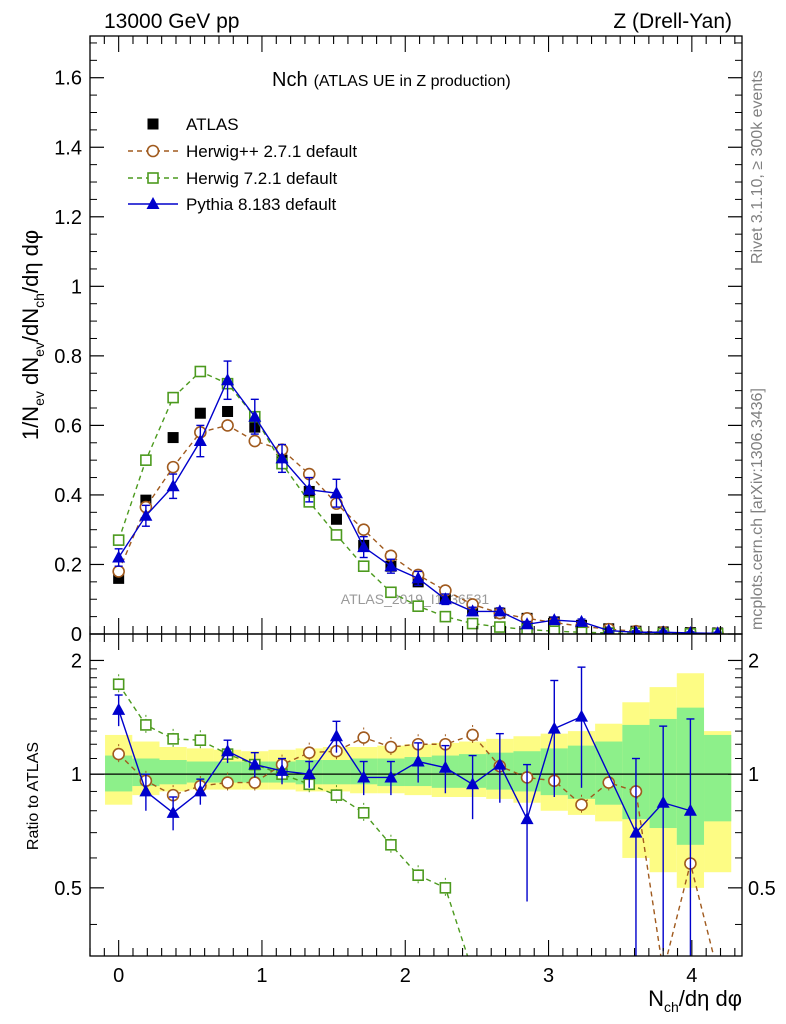  Describe the element at coordinates (76, 775) in the screenshot. I see `ratio-ytick-label-left: 1` at that location.